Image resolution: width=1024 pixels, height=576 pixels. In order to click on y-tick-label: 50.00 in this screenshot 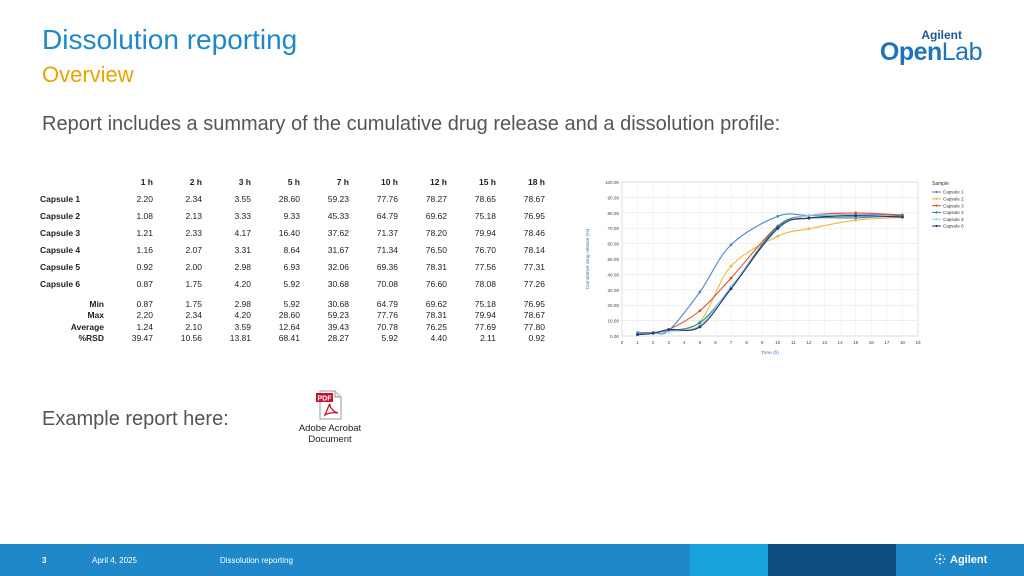, I will do `click(614, 259)`.